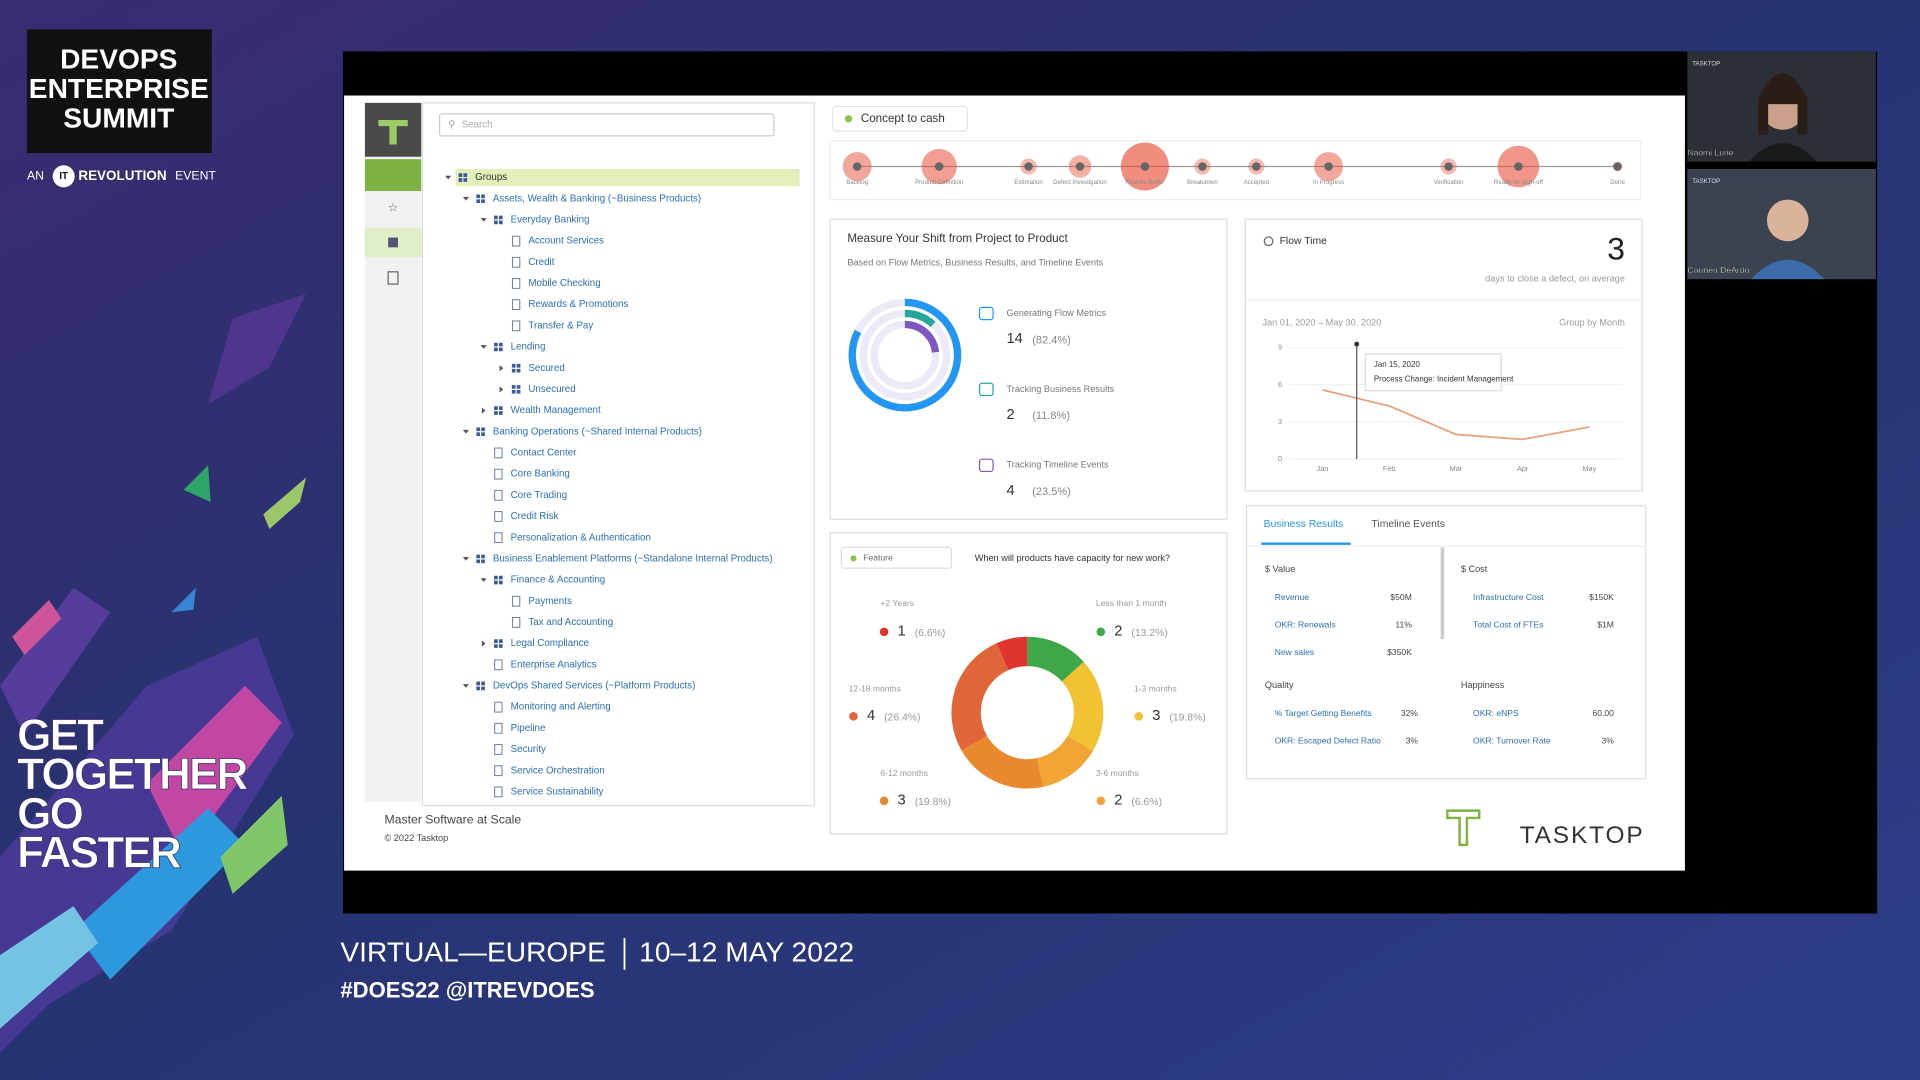 The width and height of the screenshot is (1920, 1080). Describe the element at coordinates (566, 241) in the screenshot. I see `tree-item: Account Services` at that location.